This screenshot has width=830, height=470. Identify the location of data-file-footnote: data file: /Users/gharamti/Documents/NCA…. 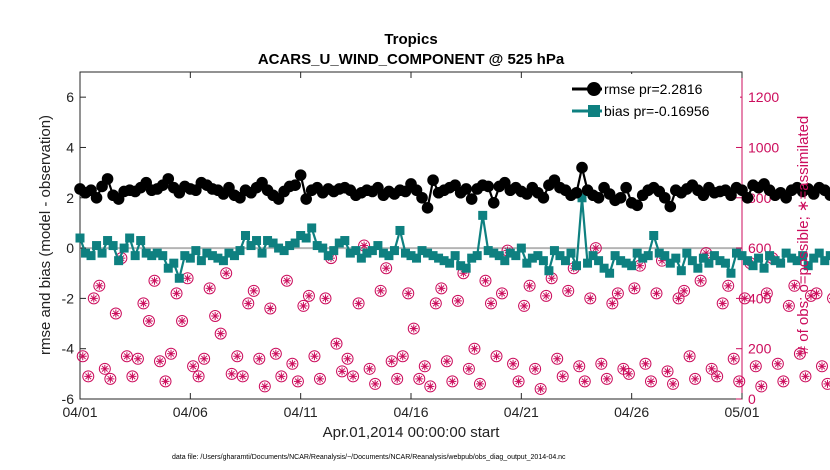
(369, 457).